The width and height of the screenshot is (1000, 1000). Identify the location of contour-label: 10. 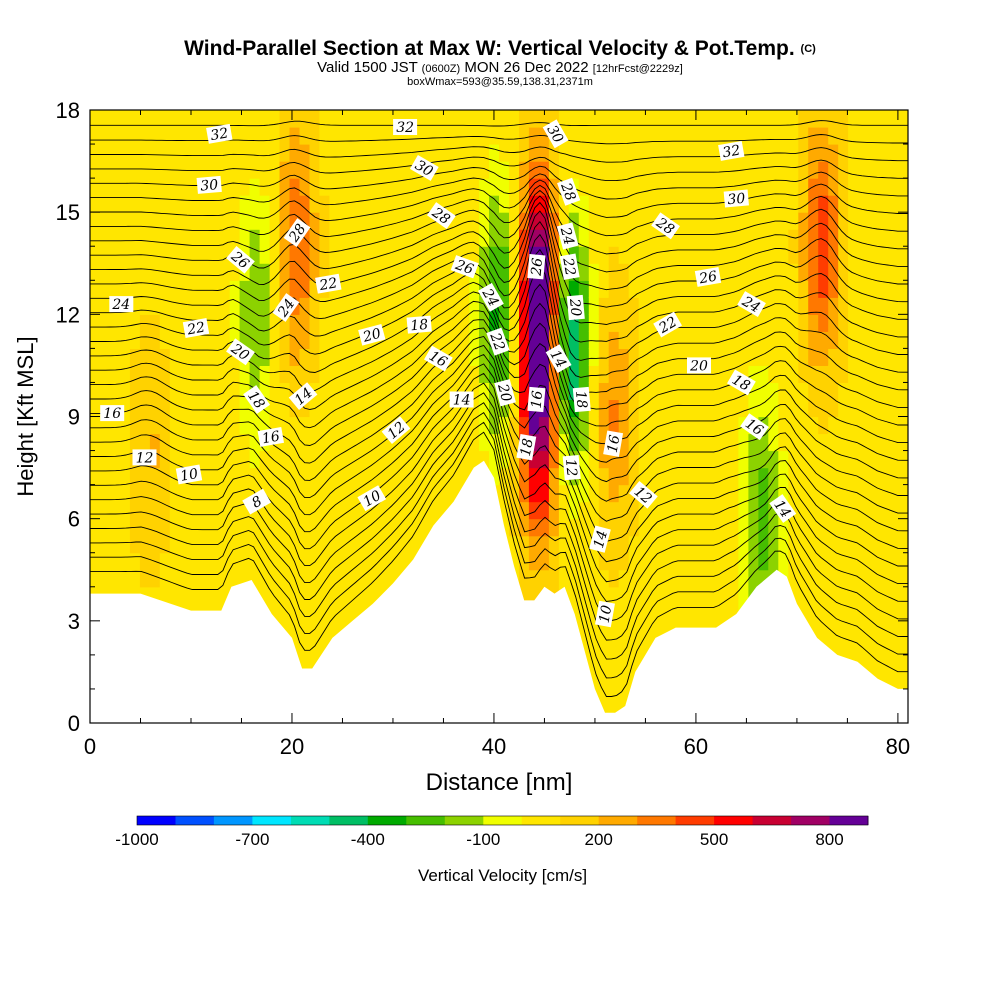
(605, 614).